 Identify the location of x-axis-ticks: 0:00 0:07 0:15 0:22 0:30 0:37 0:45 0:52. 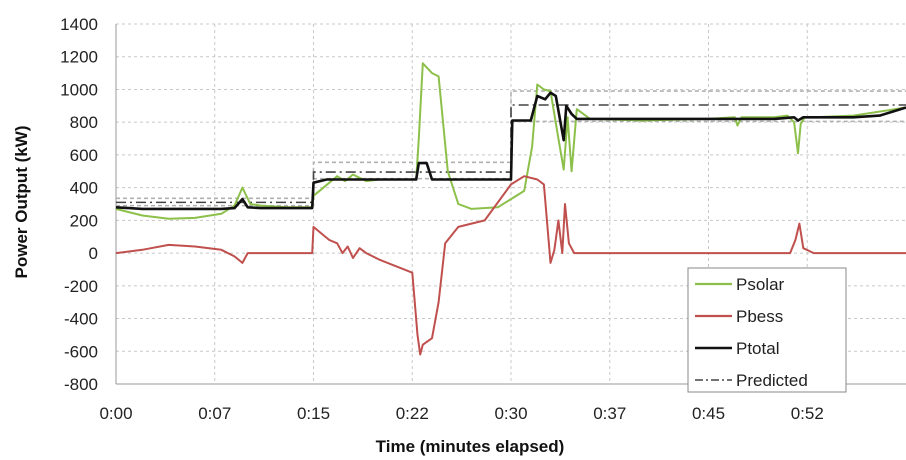
(461, 413).